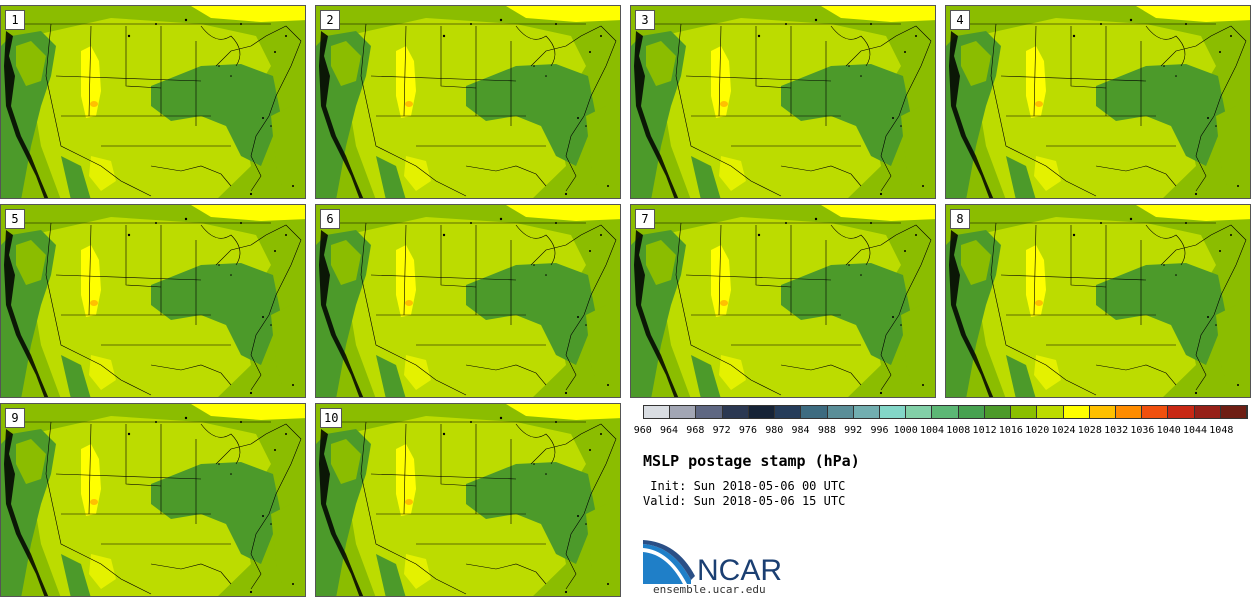 Image resolution: width=1260 pixels, height=597 pixels. Describe the element at coordinates (744, 501) in the screenshot. I see `valid-time: Valid: Sun 2018-05-06 15 UTC` at that location.